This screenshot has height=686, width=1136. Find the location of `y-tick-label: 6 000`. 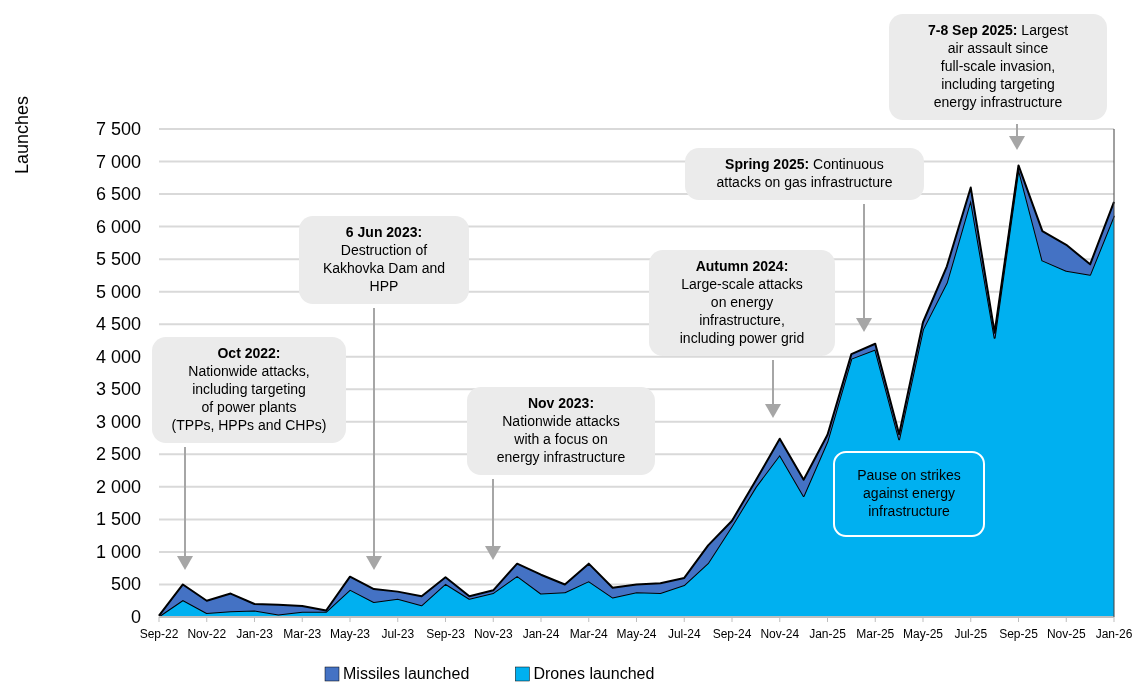

y-tick-label: 6 000 is located at coordinates (118, 226).